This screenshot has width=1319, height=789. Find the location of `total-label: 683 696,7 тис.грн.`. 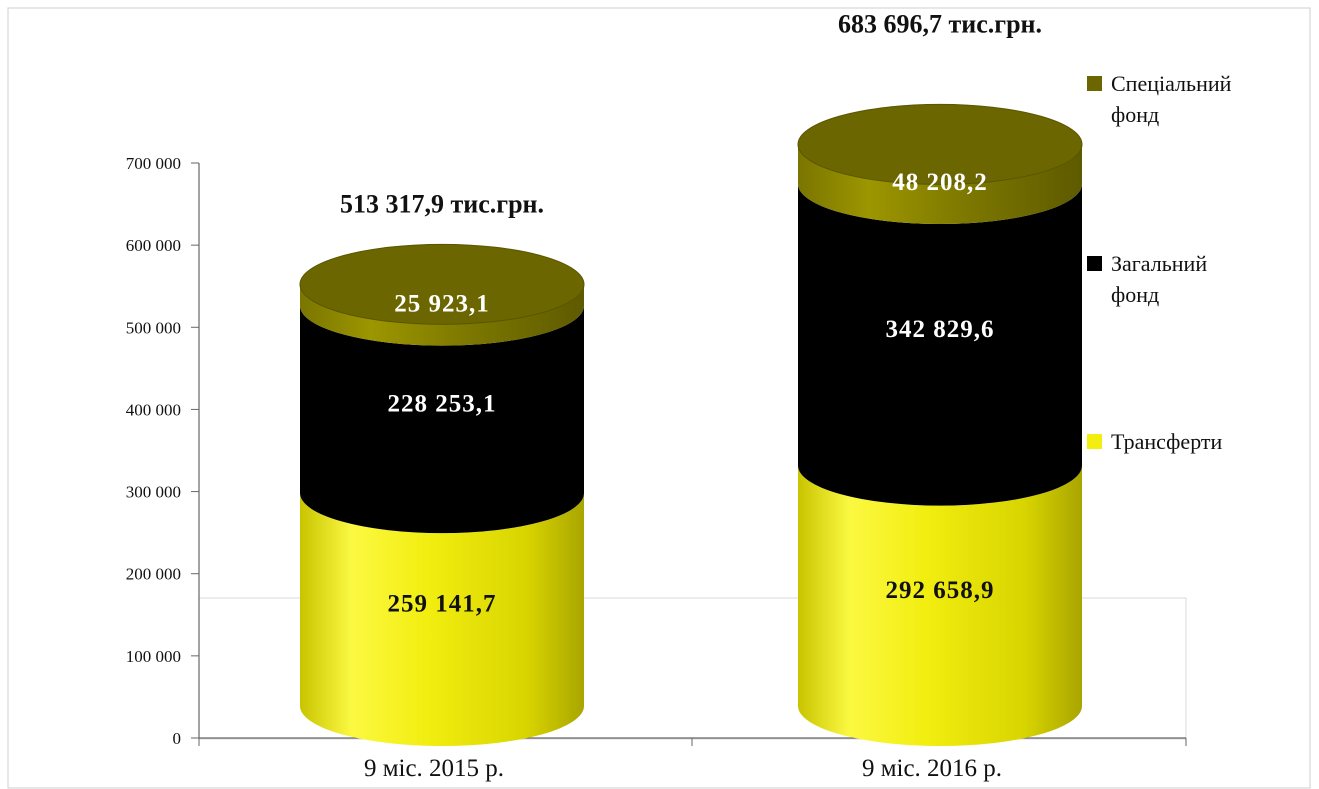

total-label: 683 696,7 тис.грн. is located at coordinates (940, 23).